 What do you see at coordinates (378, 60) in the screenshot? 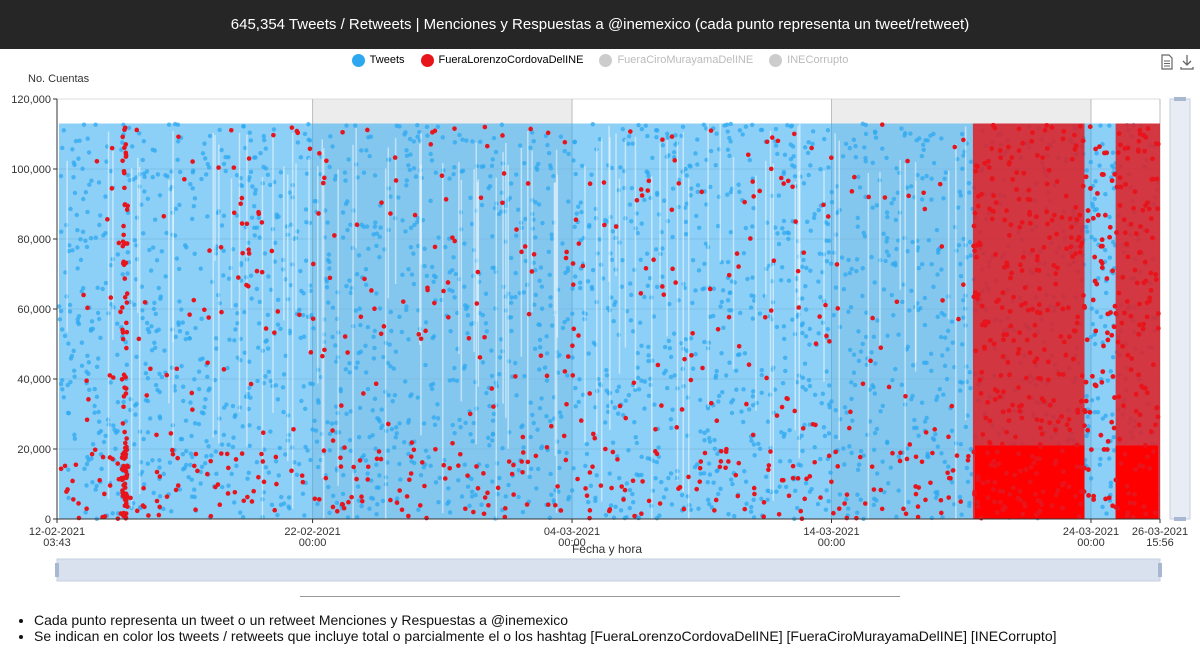
I see `legend-item-tweets: Tweets` at bounding box center [378, 60].